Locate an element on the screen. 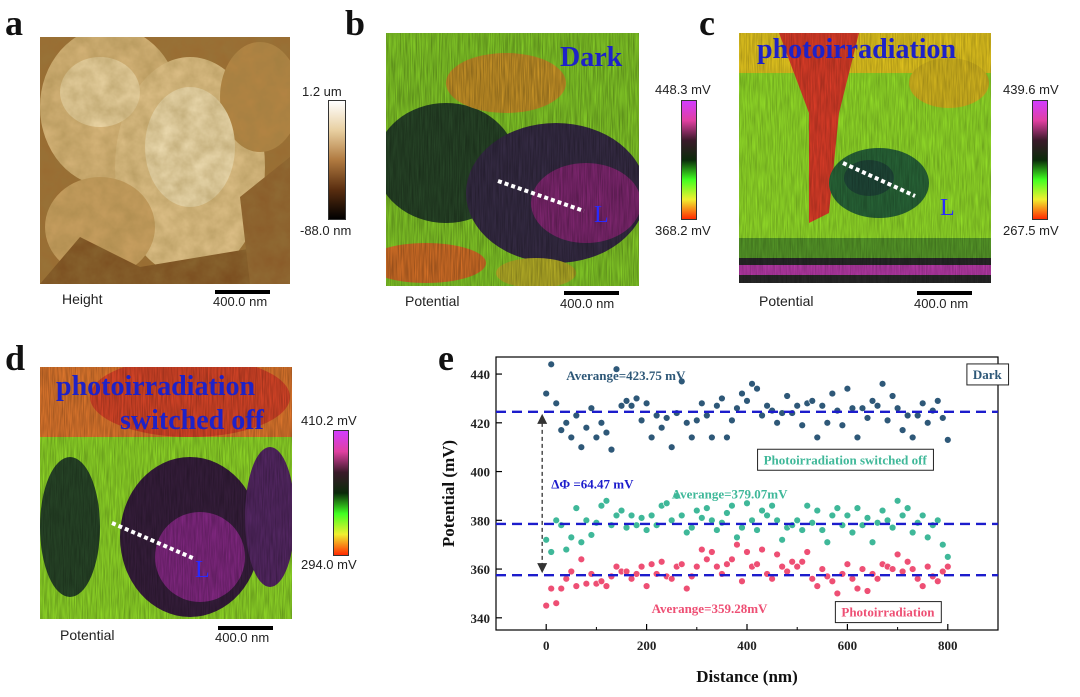 This screenshot has height=697, width=1080. kpfm-off-image is located at coordinates (166, 493).